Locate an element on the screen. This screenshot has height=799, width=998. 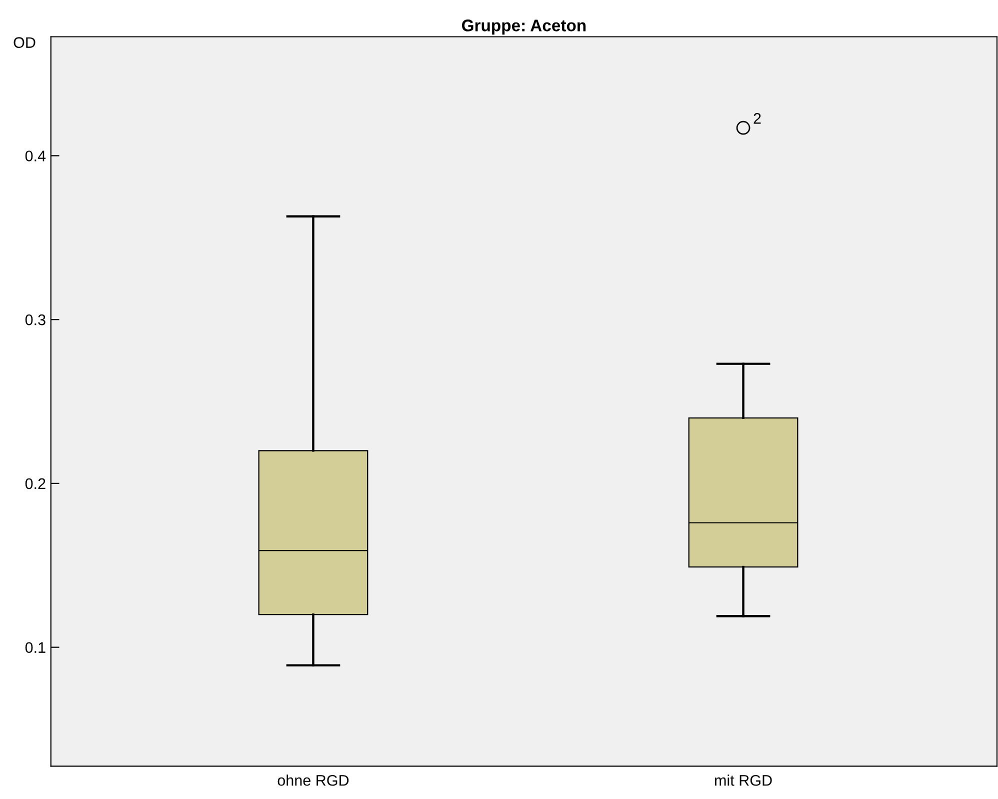
y-axis-title: OD is located at coordinates (25, 42).